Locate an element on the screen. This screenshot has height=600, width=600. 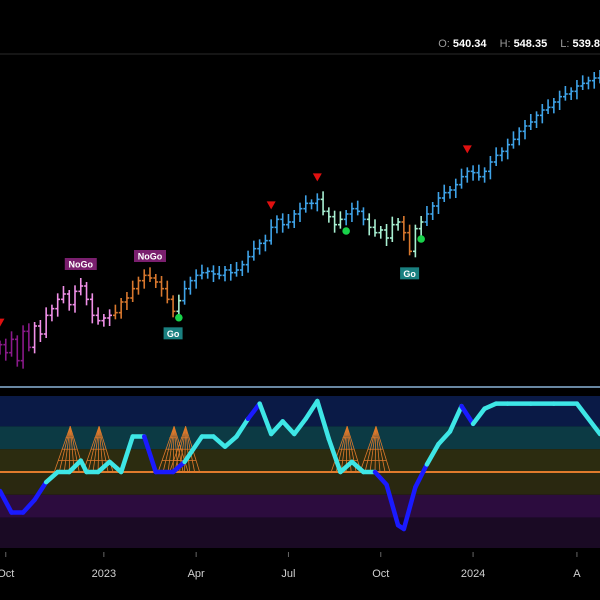
low-label: L: is located at coordinates (565, 44).